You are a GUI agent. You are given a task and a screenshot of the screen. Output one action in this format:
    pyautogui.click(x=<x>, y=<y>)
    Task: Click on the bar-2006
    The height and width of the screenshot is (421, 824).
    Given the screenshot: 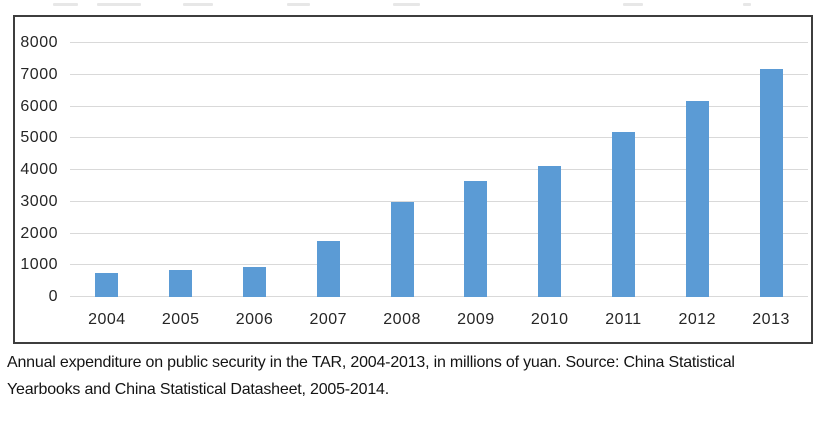 What is the action you would take?
    pyautogui.click(x=254, y=282)
    